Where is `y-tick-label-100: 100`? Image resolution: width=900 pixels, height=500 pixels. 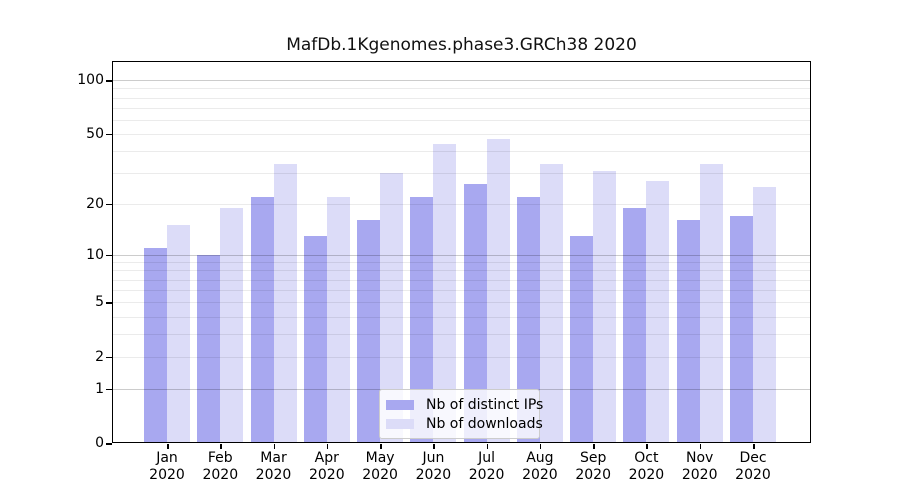
y-tick-label-100: 100 is located at coordinates (90, 80).